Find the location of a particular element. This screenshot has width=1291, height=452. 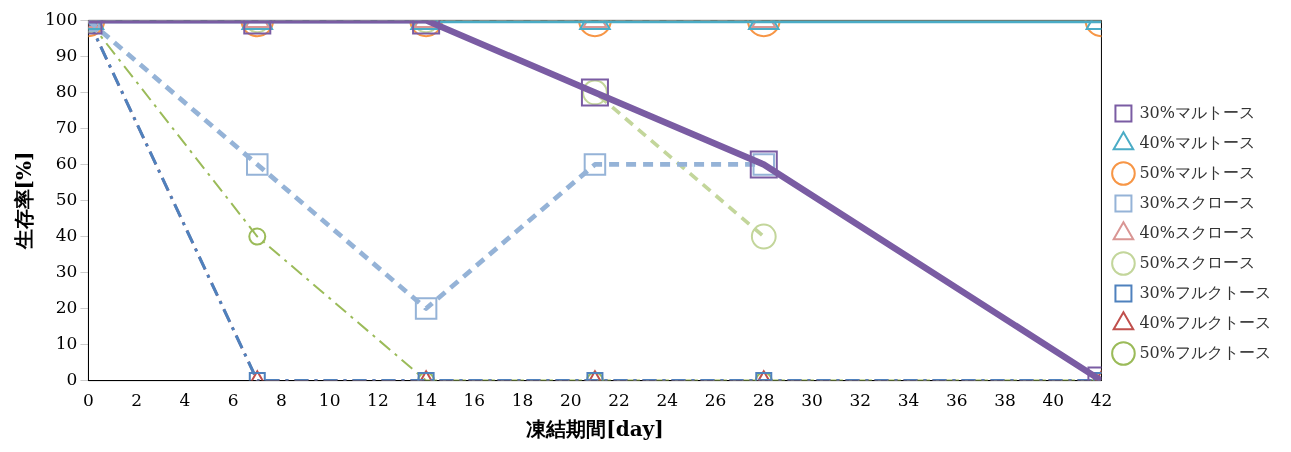

x-tick-label: 32 is located at coordinates (860, 400).